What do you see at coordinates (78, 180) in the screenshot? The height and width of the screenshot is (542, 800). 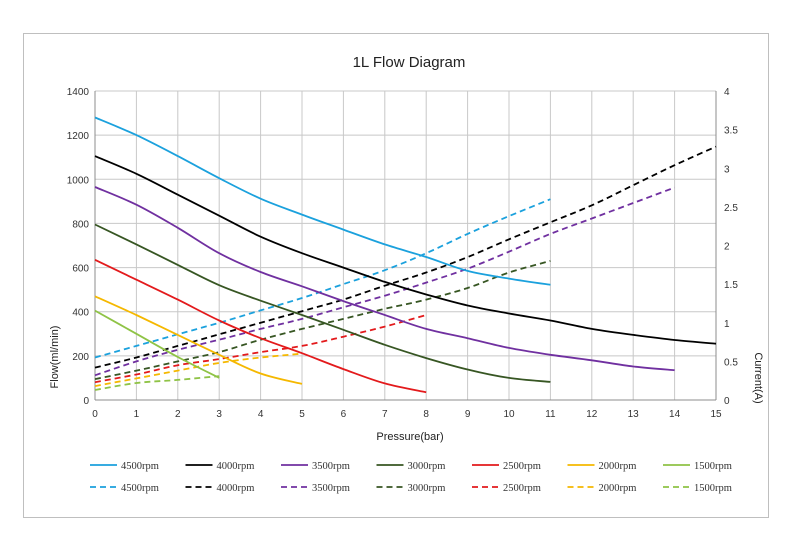 I see `y-tick-label: 1000` at bounding box center [78, 180].